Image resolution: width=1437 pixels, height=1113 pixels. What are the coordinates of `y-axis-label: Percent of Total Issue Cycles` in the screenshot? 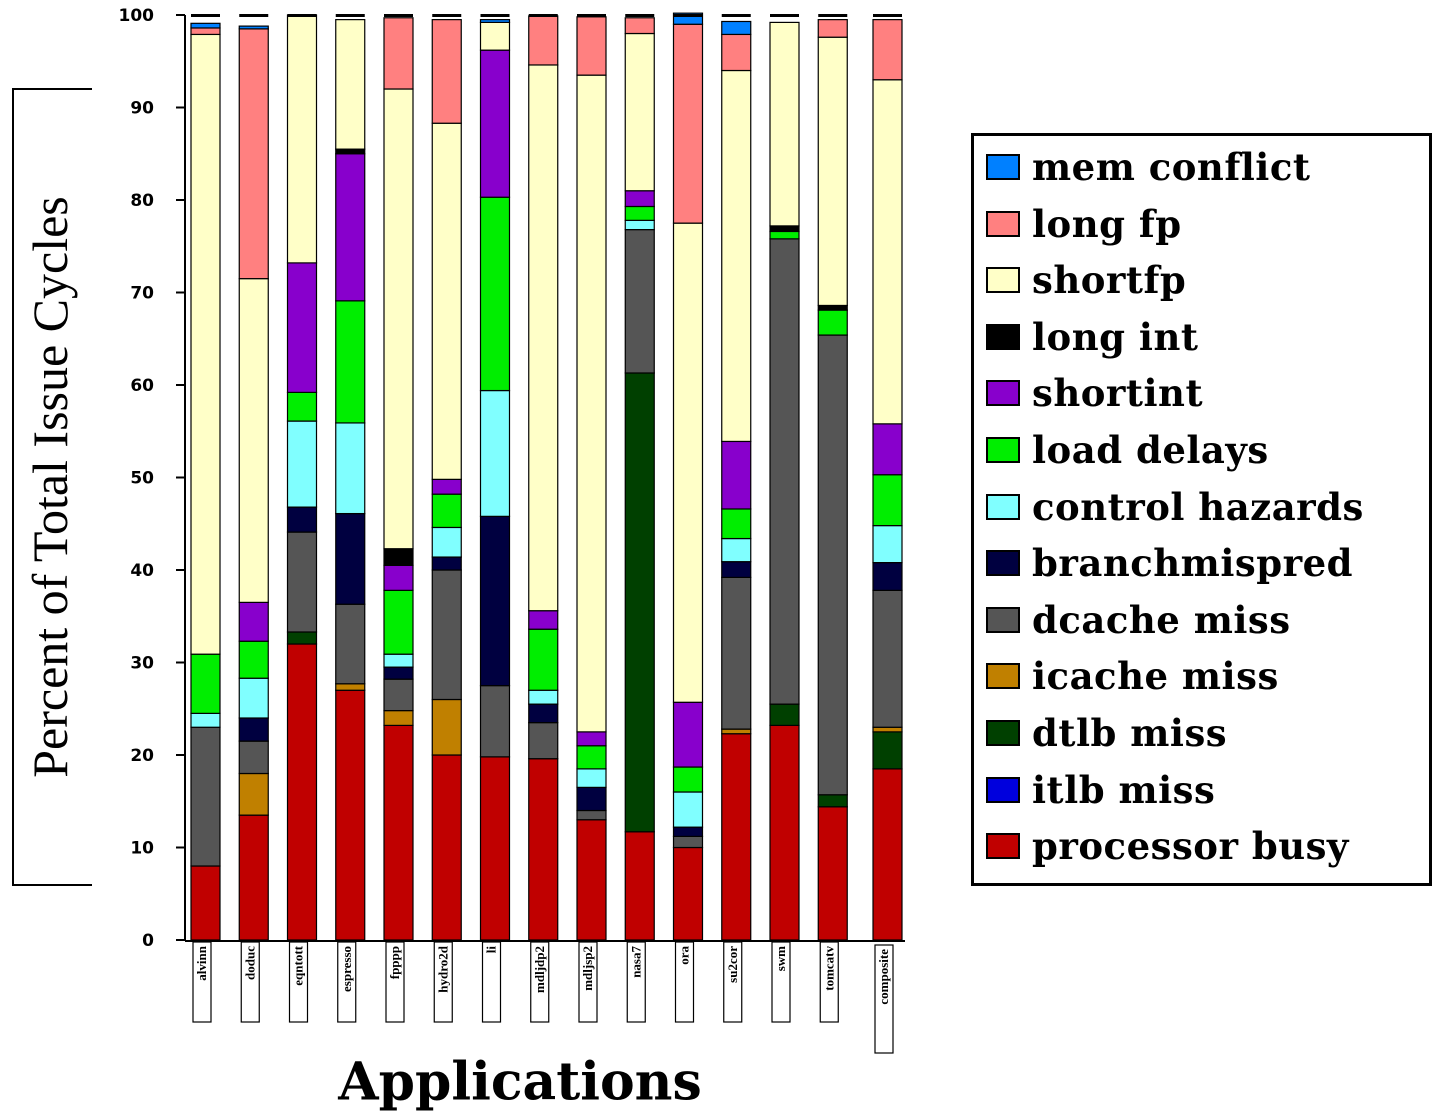 It's located at (50, 487).